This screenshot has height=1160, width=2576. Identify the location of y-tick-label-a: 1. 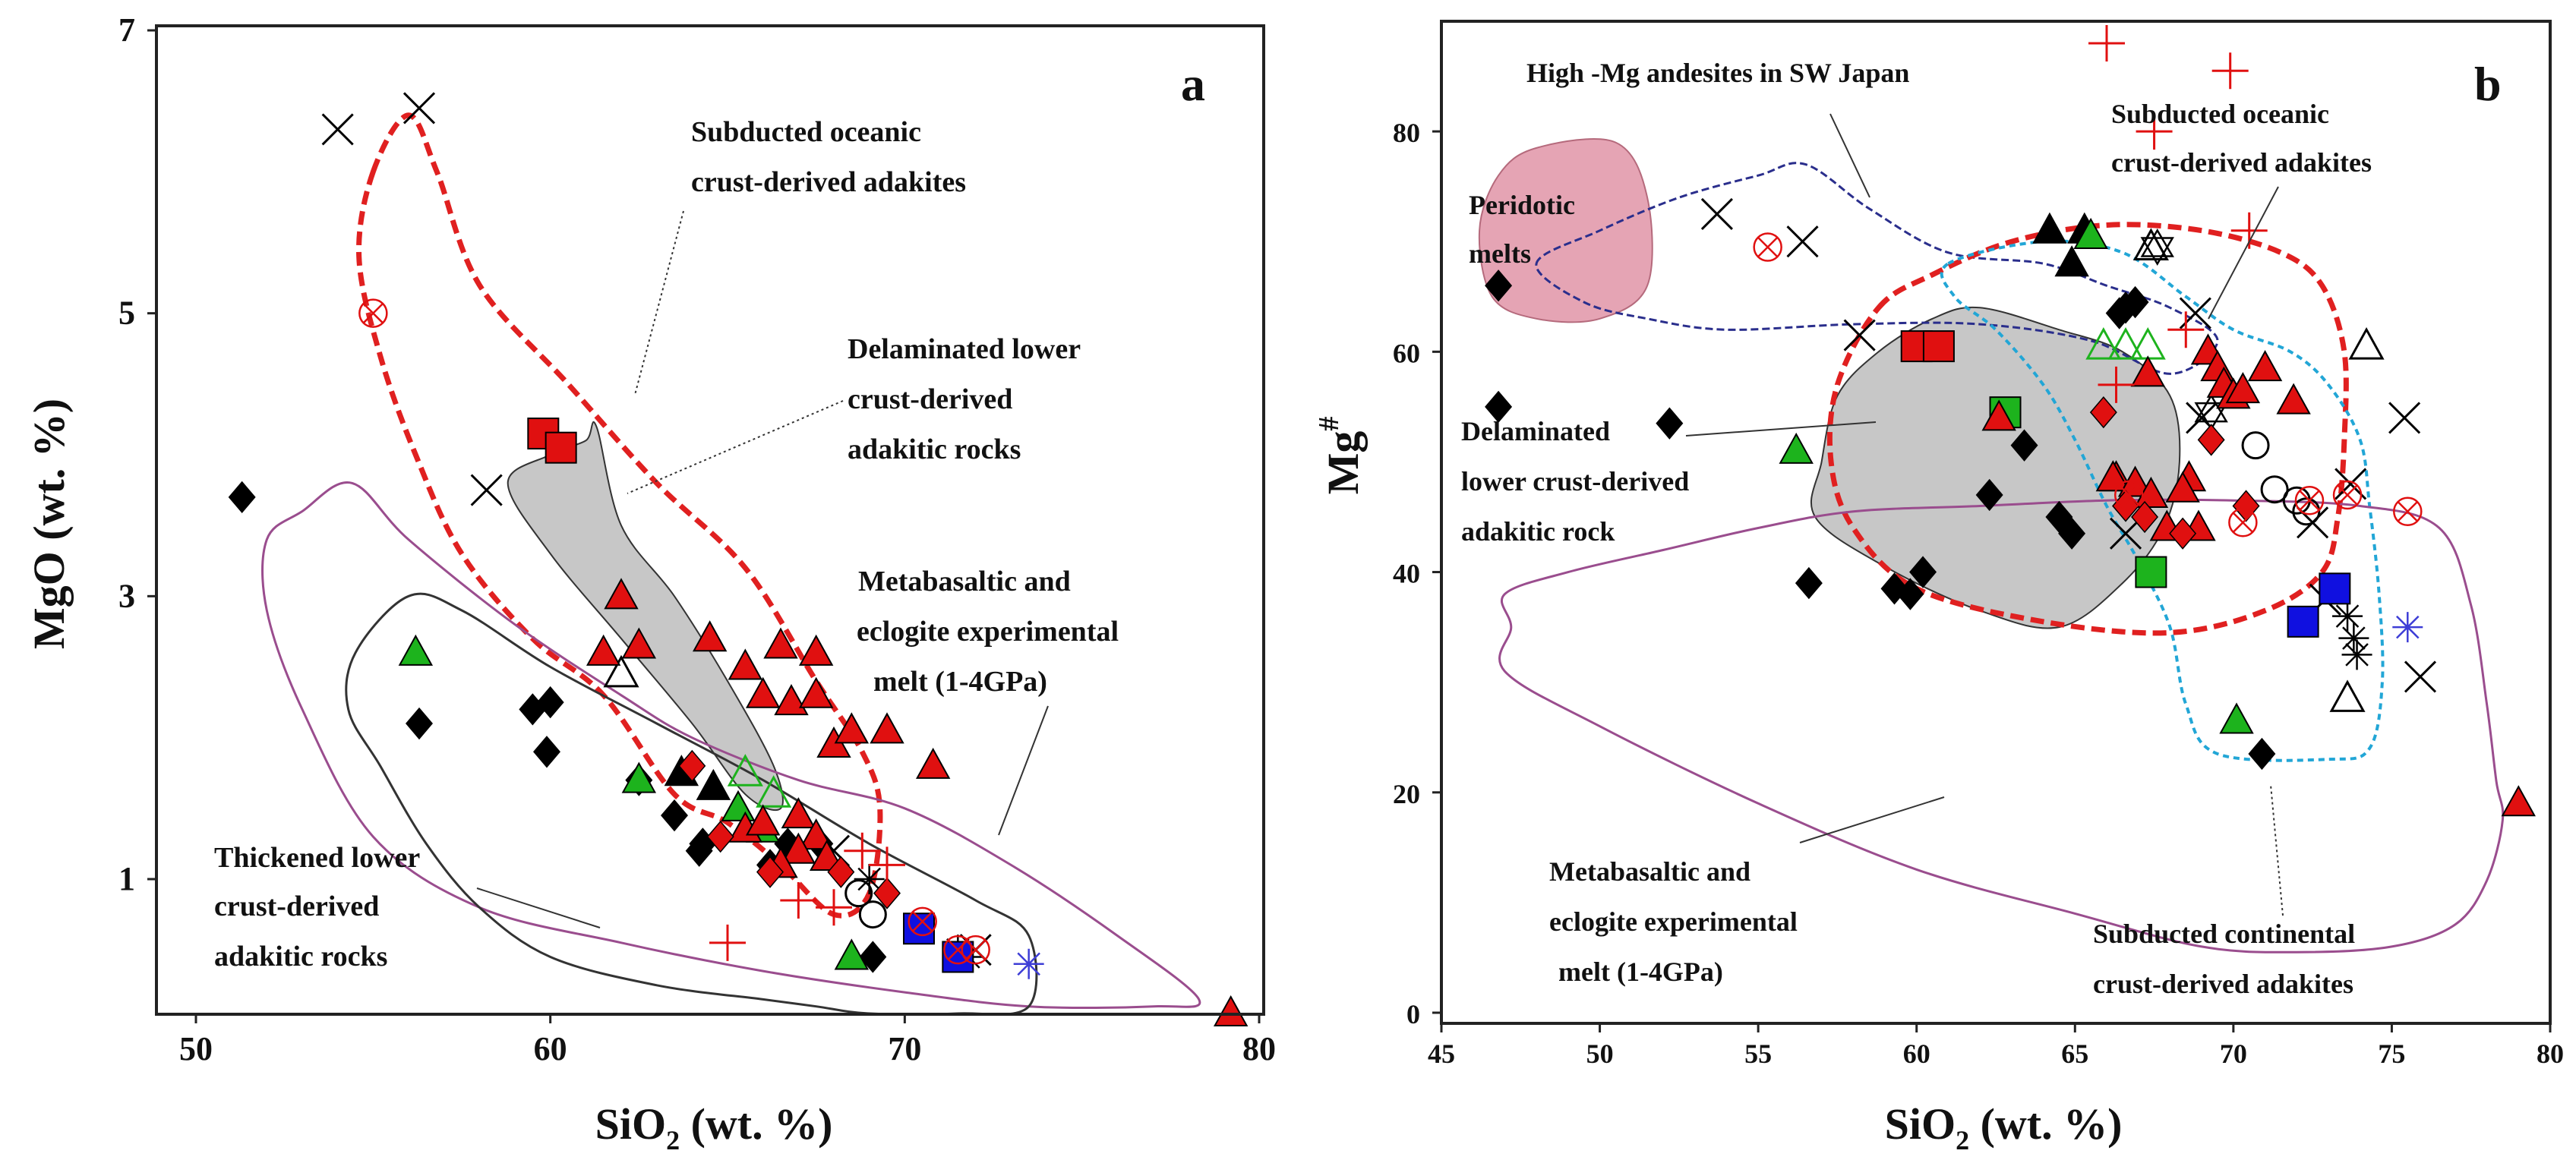
(127, 878).